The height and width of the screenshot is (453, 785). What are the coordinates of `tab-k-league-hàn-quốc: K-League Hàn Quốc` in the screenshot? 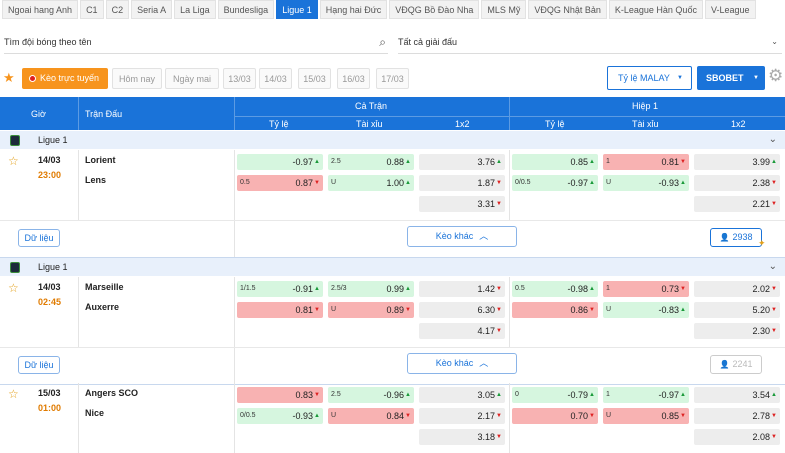 It's located at (655, 9).